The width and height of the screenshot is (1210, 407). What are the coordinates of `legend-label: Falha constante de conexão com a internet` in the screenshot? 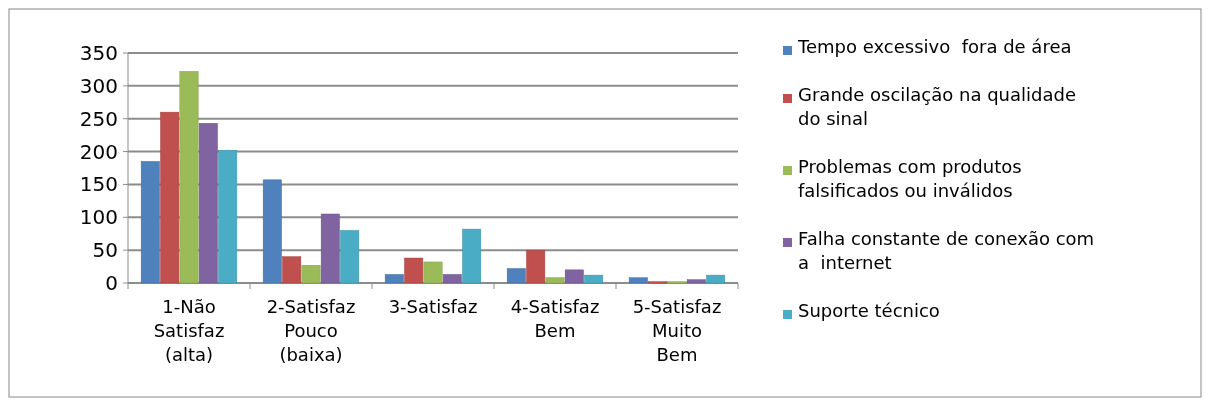 It's located at (946, 250).